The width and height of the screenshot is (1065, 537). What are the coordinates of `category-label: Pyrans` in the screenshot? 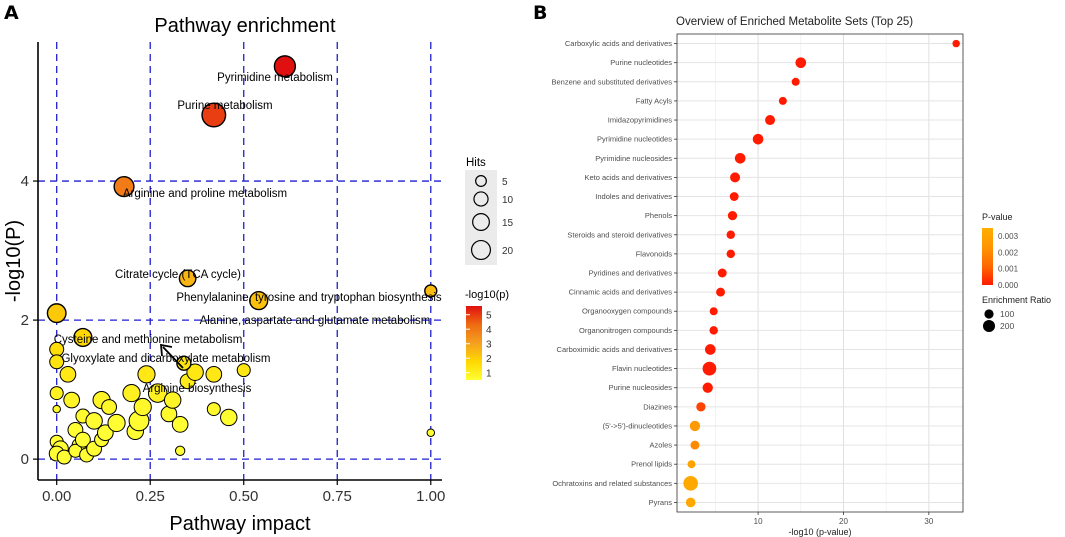 It's located at (661, 502).